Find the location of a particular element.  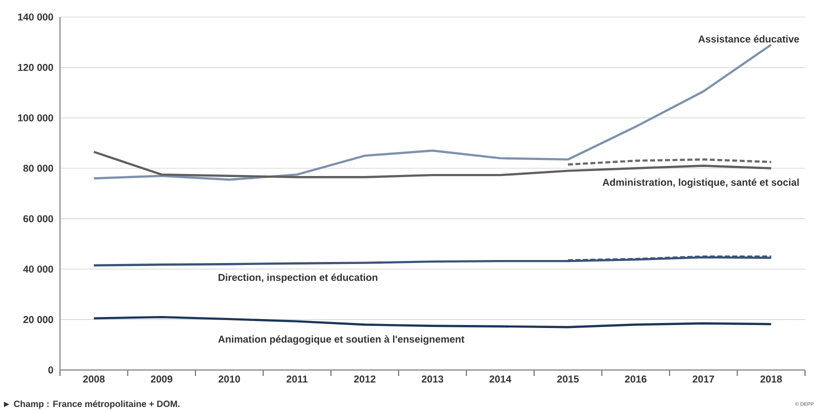

y-tick-label: 40 000 is located at coordinates (38, 269).